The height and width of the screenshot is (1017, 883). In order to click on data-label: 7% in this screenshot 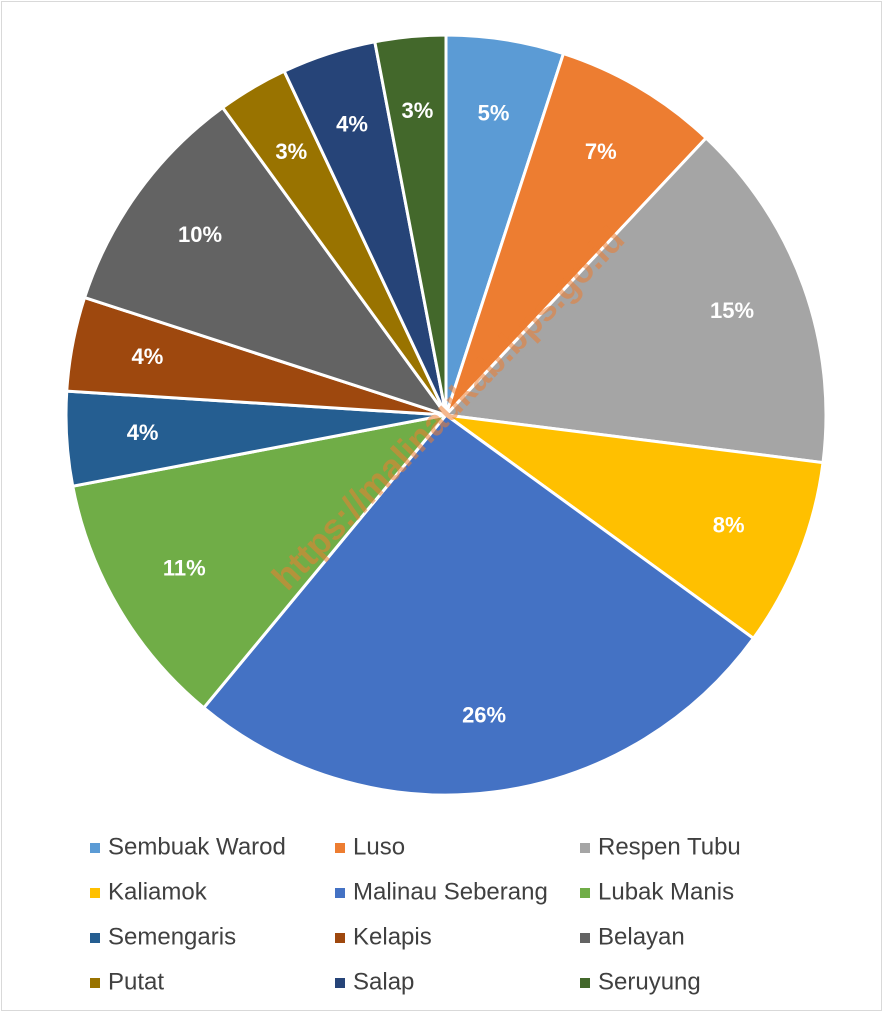, I will do `click(601, 151)`.